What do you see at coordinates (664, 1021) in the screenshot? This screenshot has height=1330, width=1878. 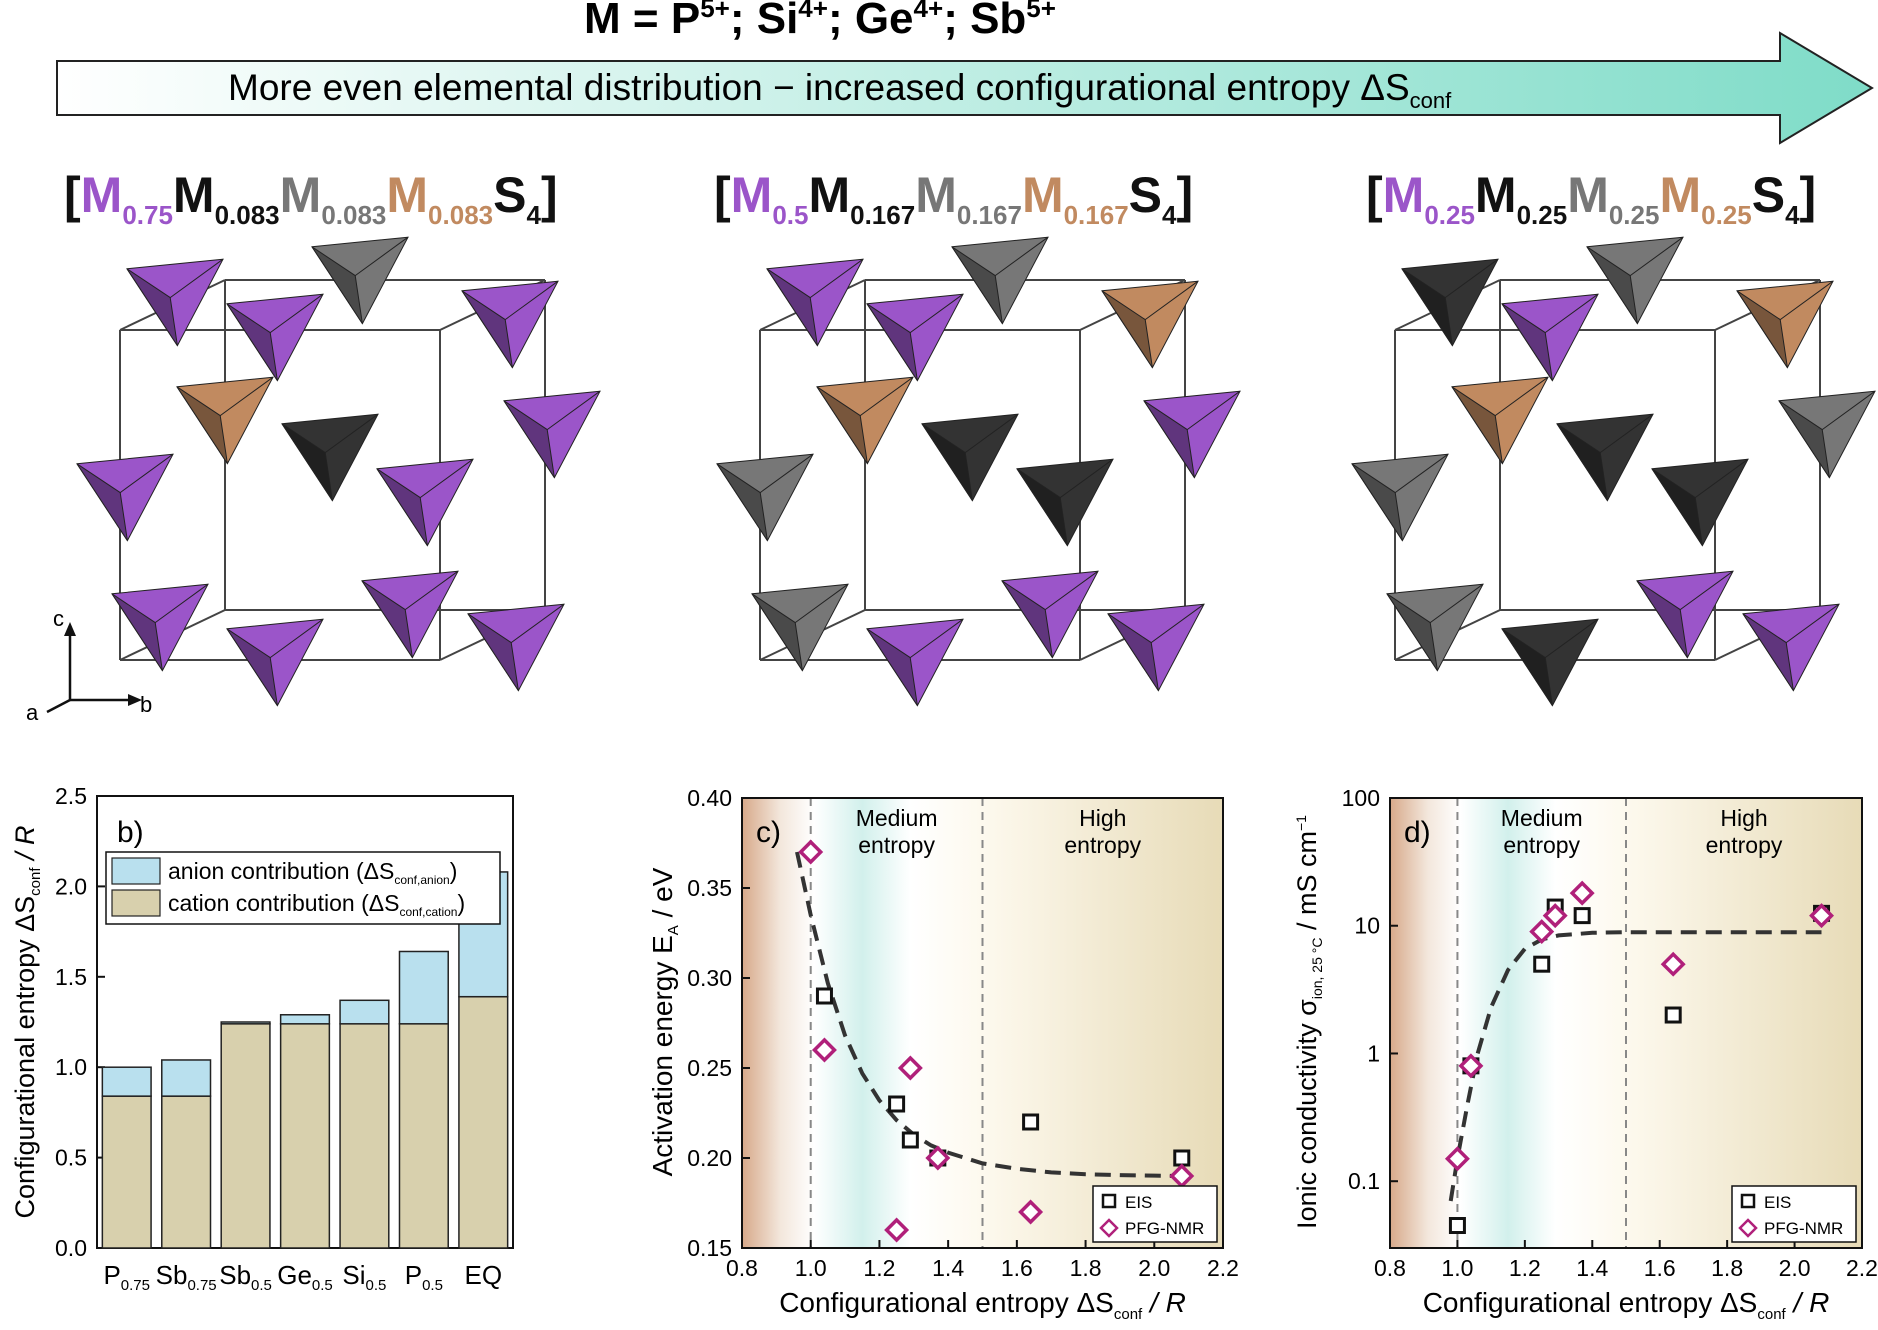 I see `y-axis-label: Activation energy EA / eV` at bounding box center [664, 1021].